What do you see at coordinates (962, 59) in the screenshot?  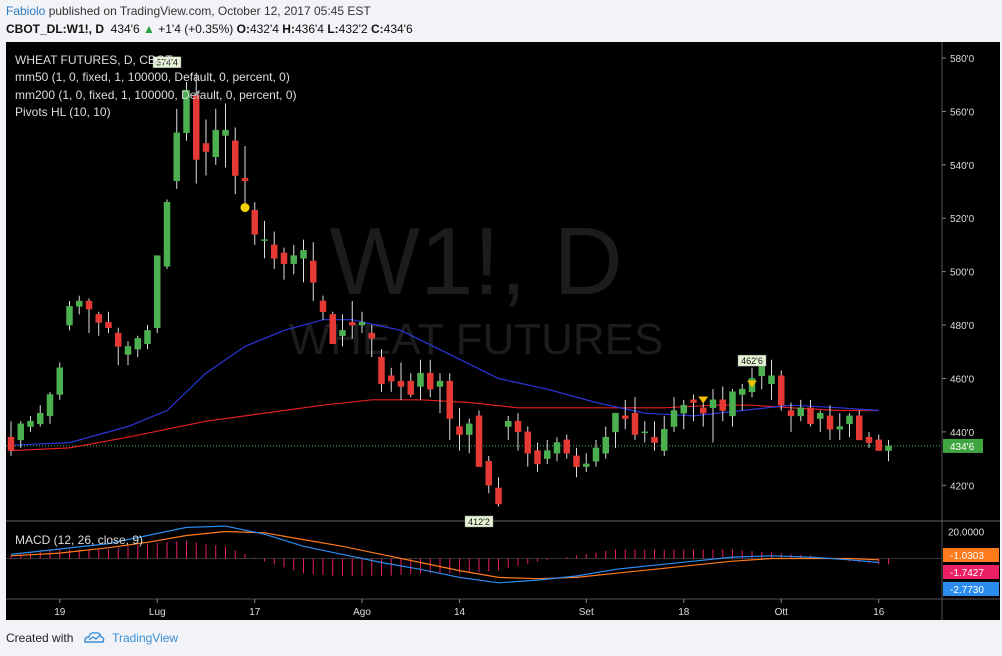 I see `price-tick-label: 580'0` at bounding box center [962, 59].